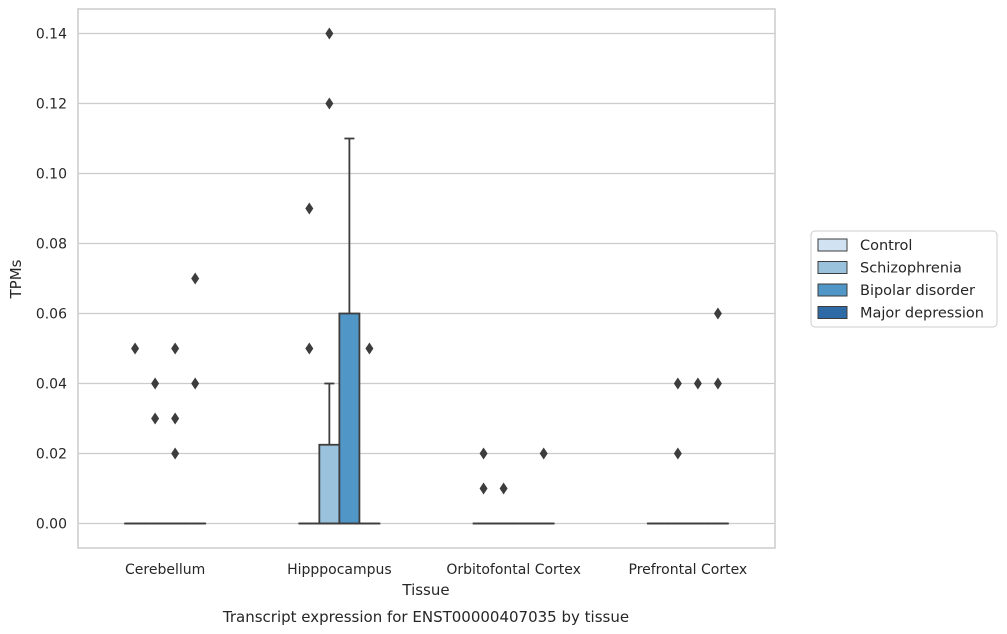 The image size is (1007, 634). What do you see at coordinates (51, 280) in the screenshot?
I see `y-axis-ticks: 0.00 0.02 0.04 0.06 0.08 0.10 0.12 0.14` at bounding box center [51, 280].